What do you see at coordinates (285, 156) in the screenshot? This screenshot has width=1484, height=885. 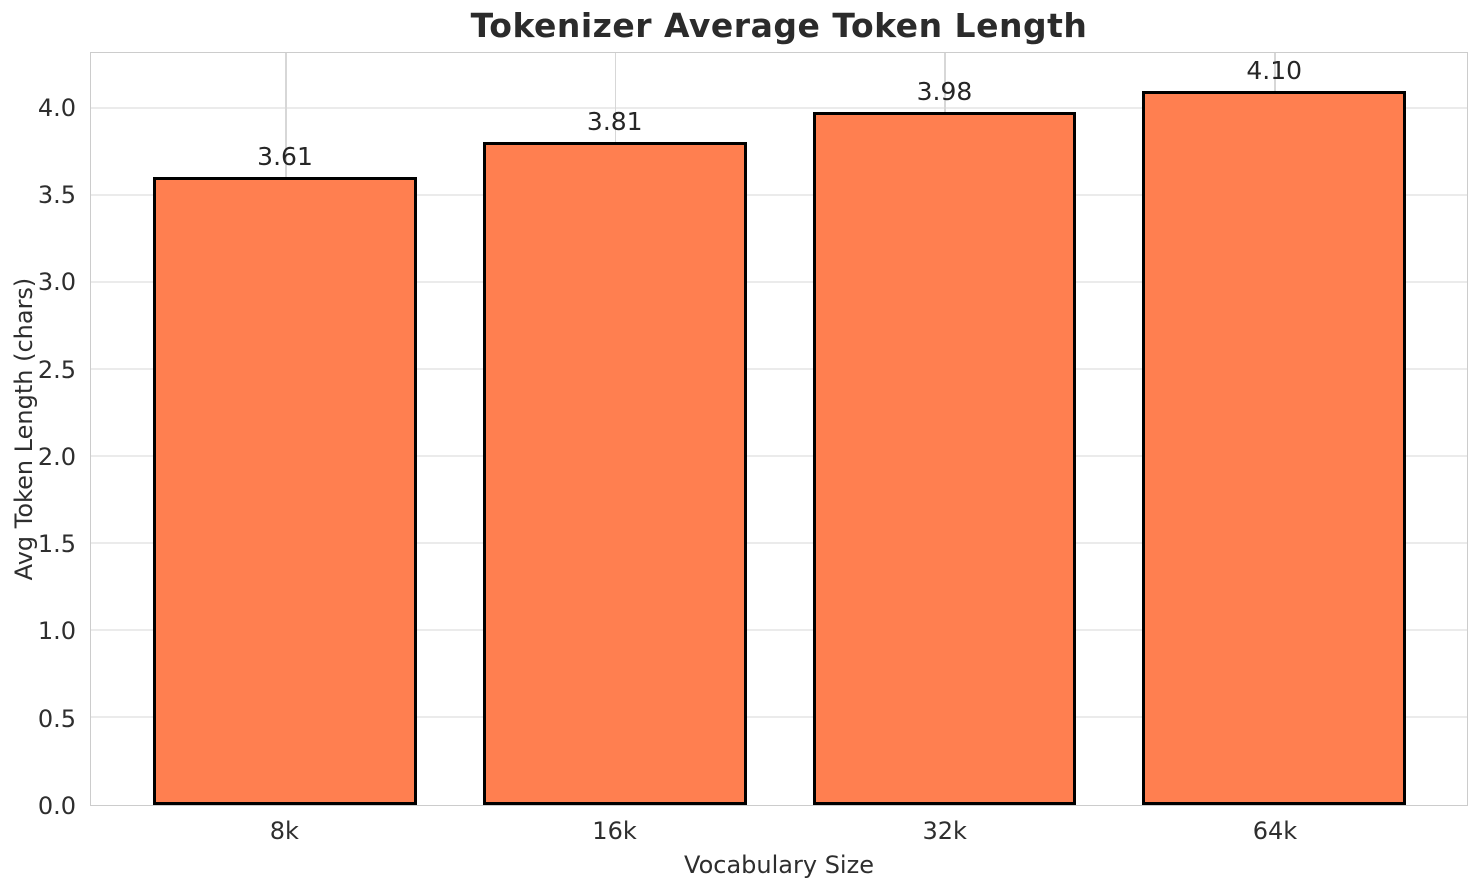 I see `bar-value-label: 3.61` at bounding box center [285, 156].